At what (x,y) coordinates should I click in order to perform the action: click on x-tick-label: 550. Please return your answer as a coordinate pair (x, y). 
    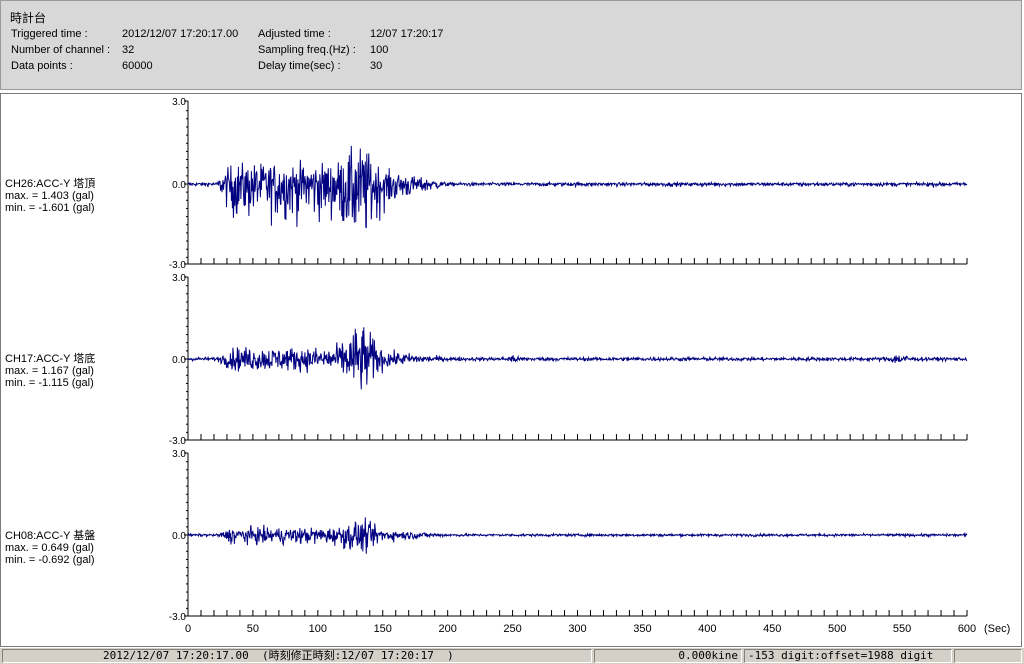
    Looking at the image, I should click on (902, 629).